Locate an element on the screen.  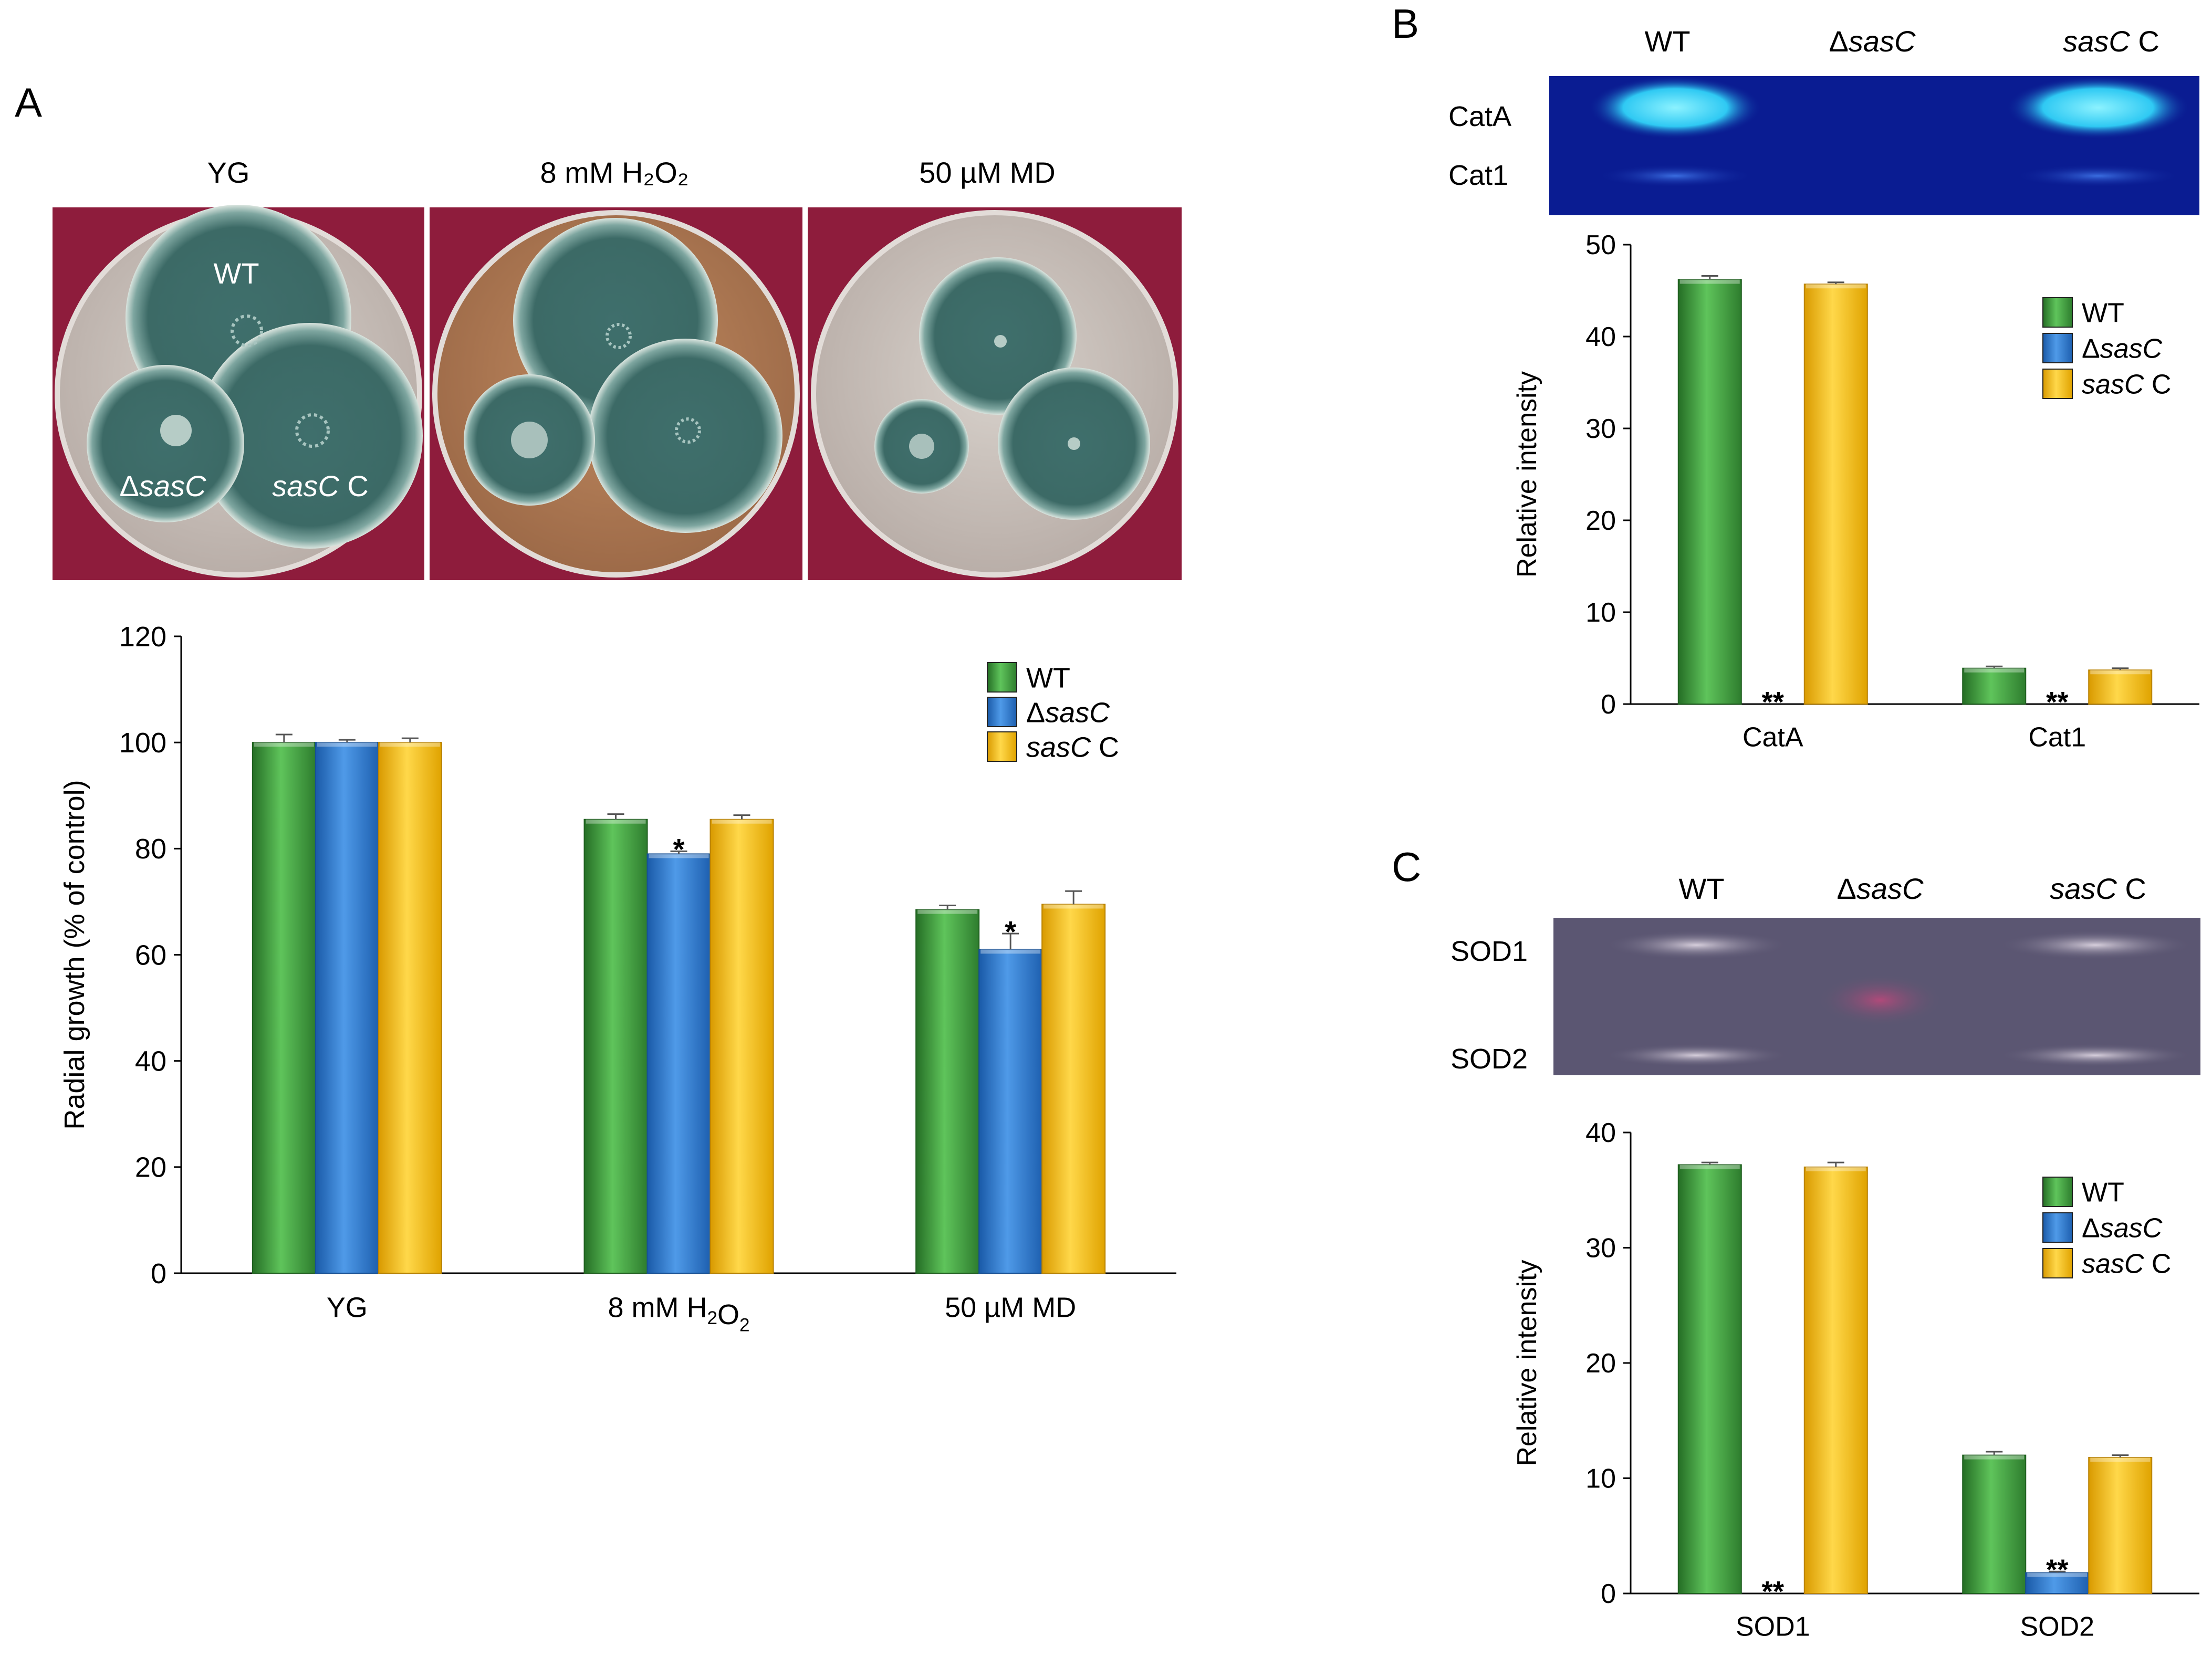
plate-photo-panel-a: YG 8 mM H₂O₂ 50 µM MD WT ΔsasC sasC C is located at coordinates (618, 368).